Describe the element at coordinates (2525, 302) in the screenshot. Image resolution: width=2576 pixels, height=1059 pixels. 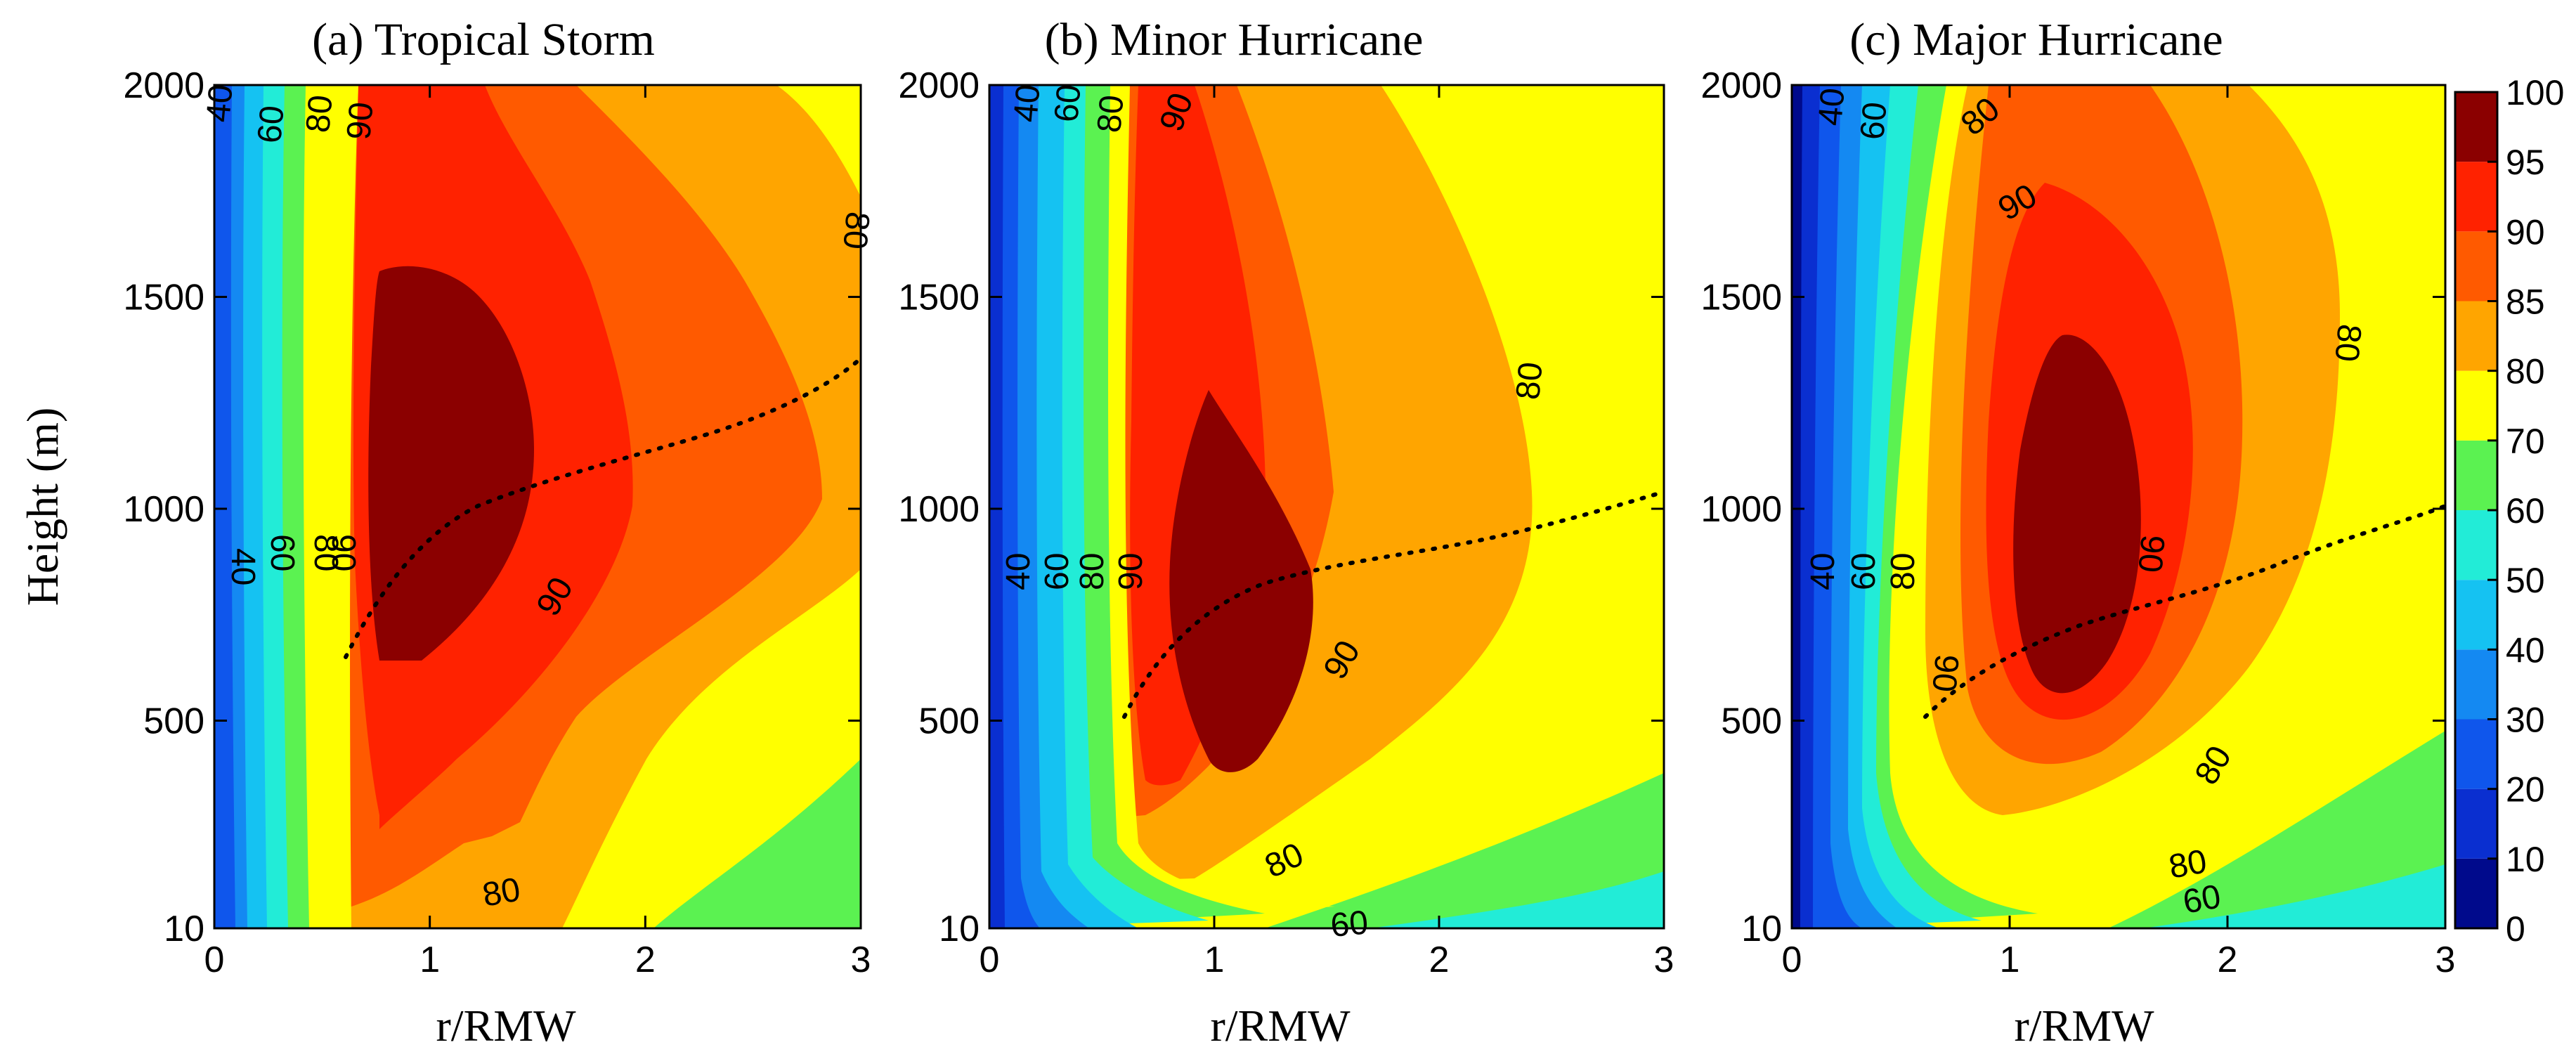
I see `colorbar-tick-label: 85` at that location.